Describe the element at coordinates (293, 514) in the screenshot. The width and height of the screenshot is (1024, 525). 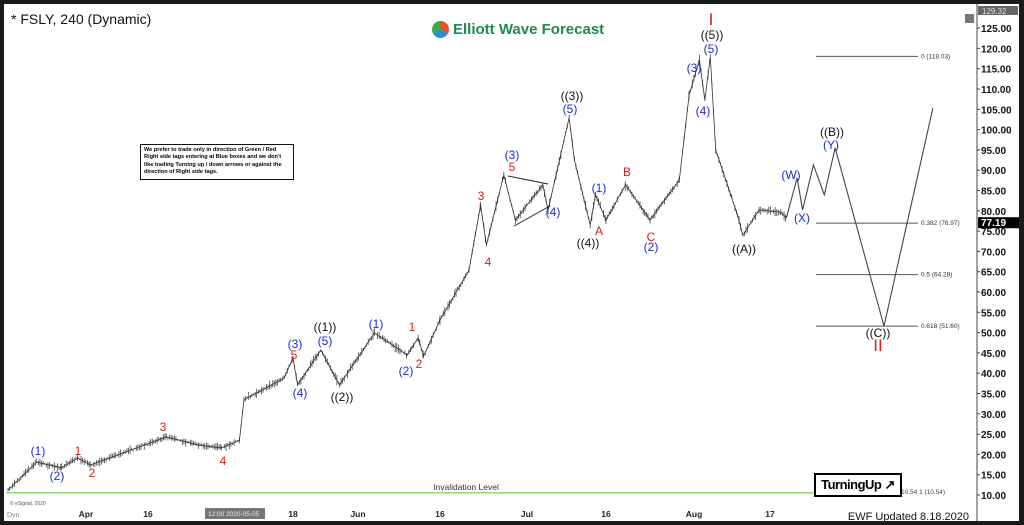
I see `x-tick-label: 18` at that location.